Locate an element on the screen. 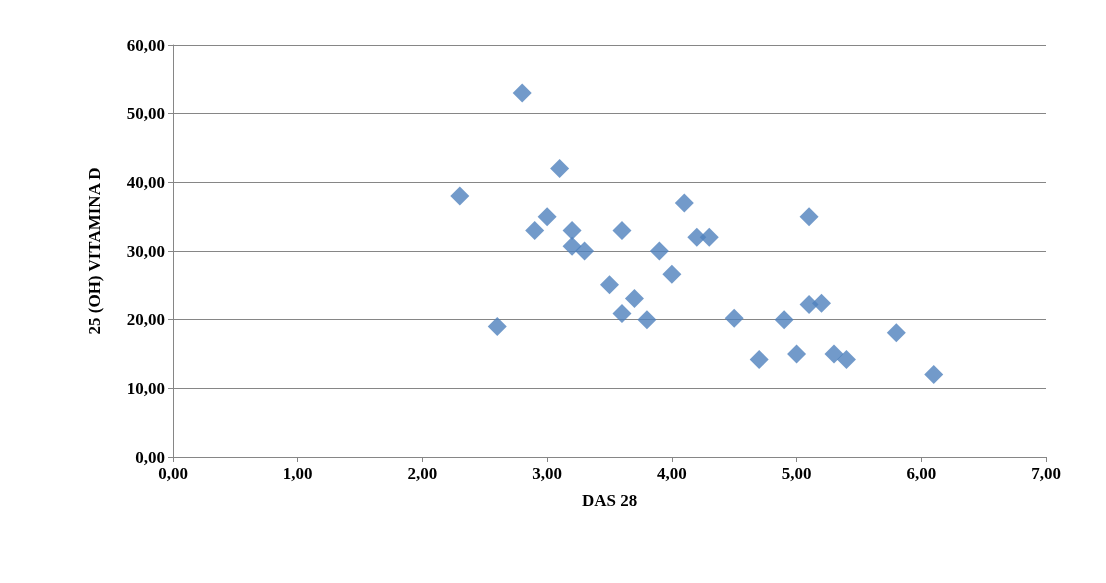 The width and height of the screenshot is (1106, 583). x-axis-title: DAS 28 is located at coordinates (609, 500).